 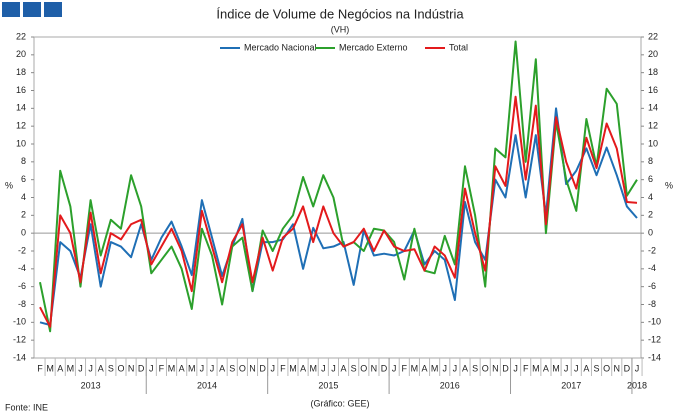 What do you see at coordinates (19, 340) in the screenshot?
I see `y-tick-label: -12` at bounding box center [19, 340].